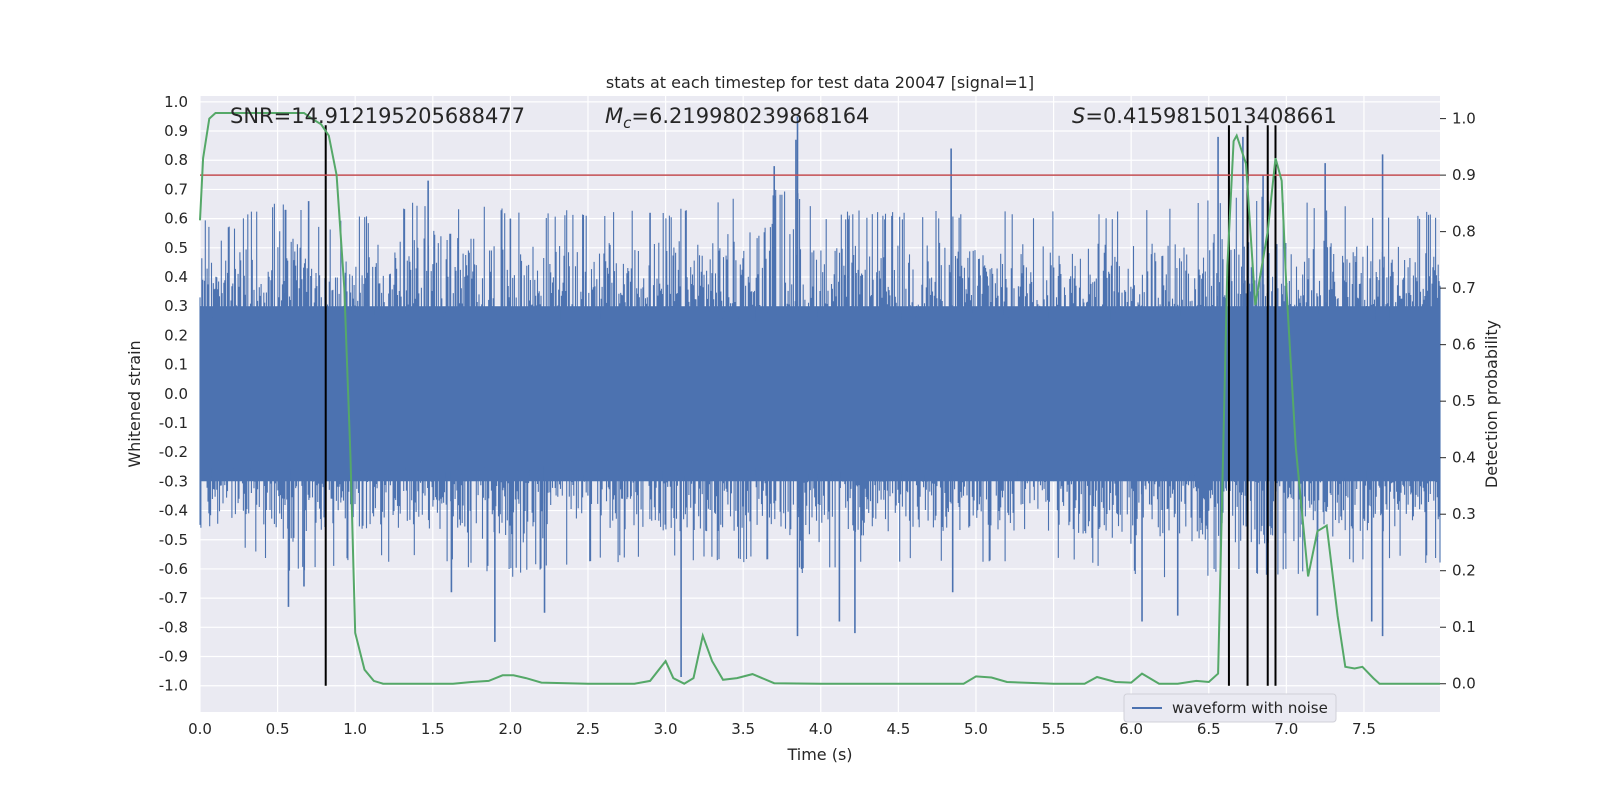  Describe the element at coordinates (134, 403) in the screenshot. I see `y-left-axis-label: Whitened strain` at that location.